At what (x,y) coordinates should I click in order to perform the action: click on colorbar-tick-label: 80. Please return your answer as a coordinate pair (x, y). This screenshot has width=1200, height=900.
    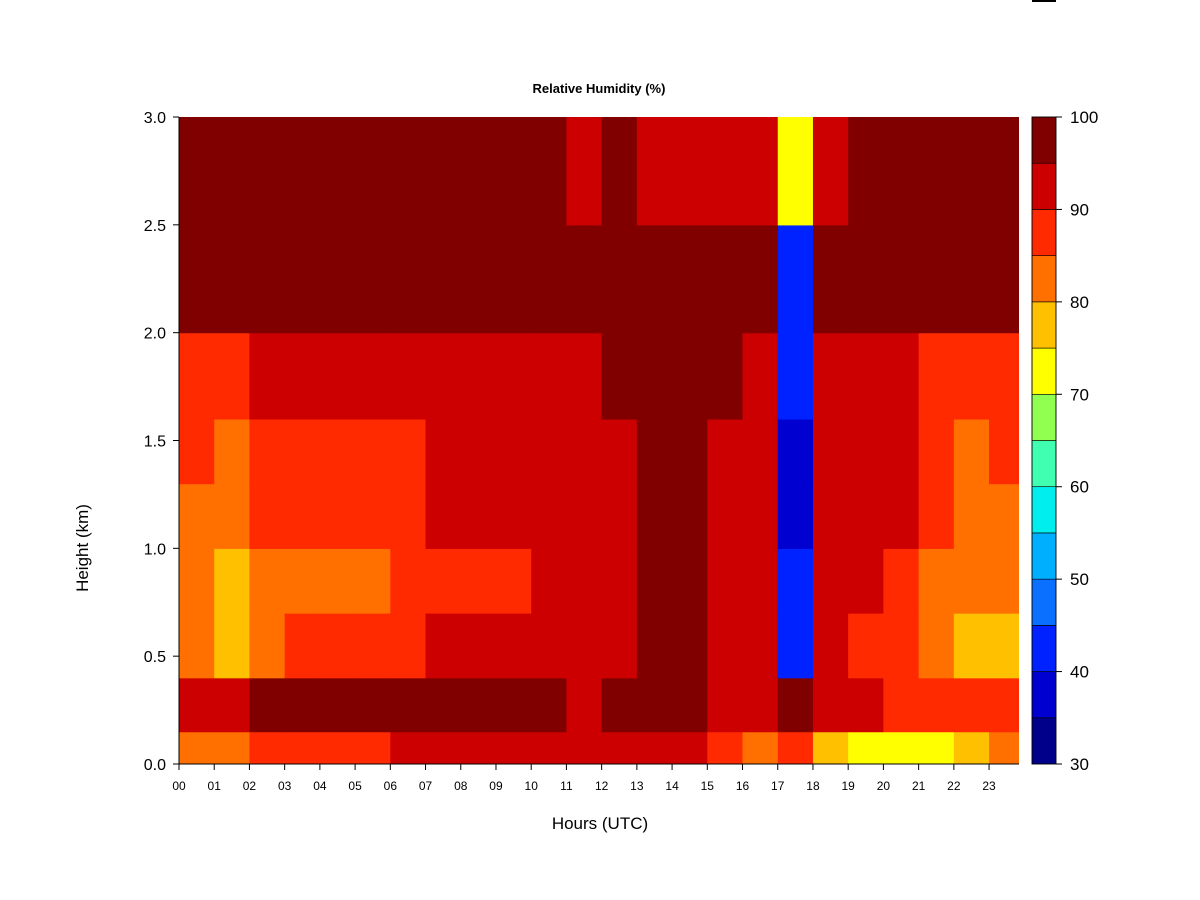
    Looking at the image, I should click on (1079, 302).